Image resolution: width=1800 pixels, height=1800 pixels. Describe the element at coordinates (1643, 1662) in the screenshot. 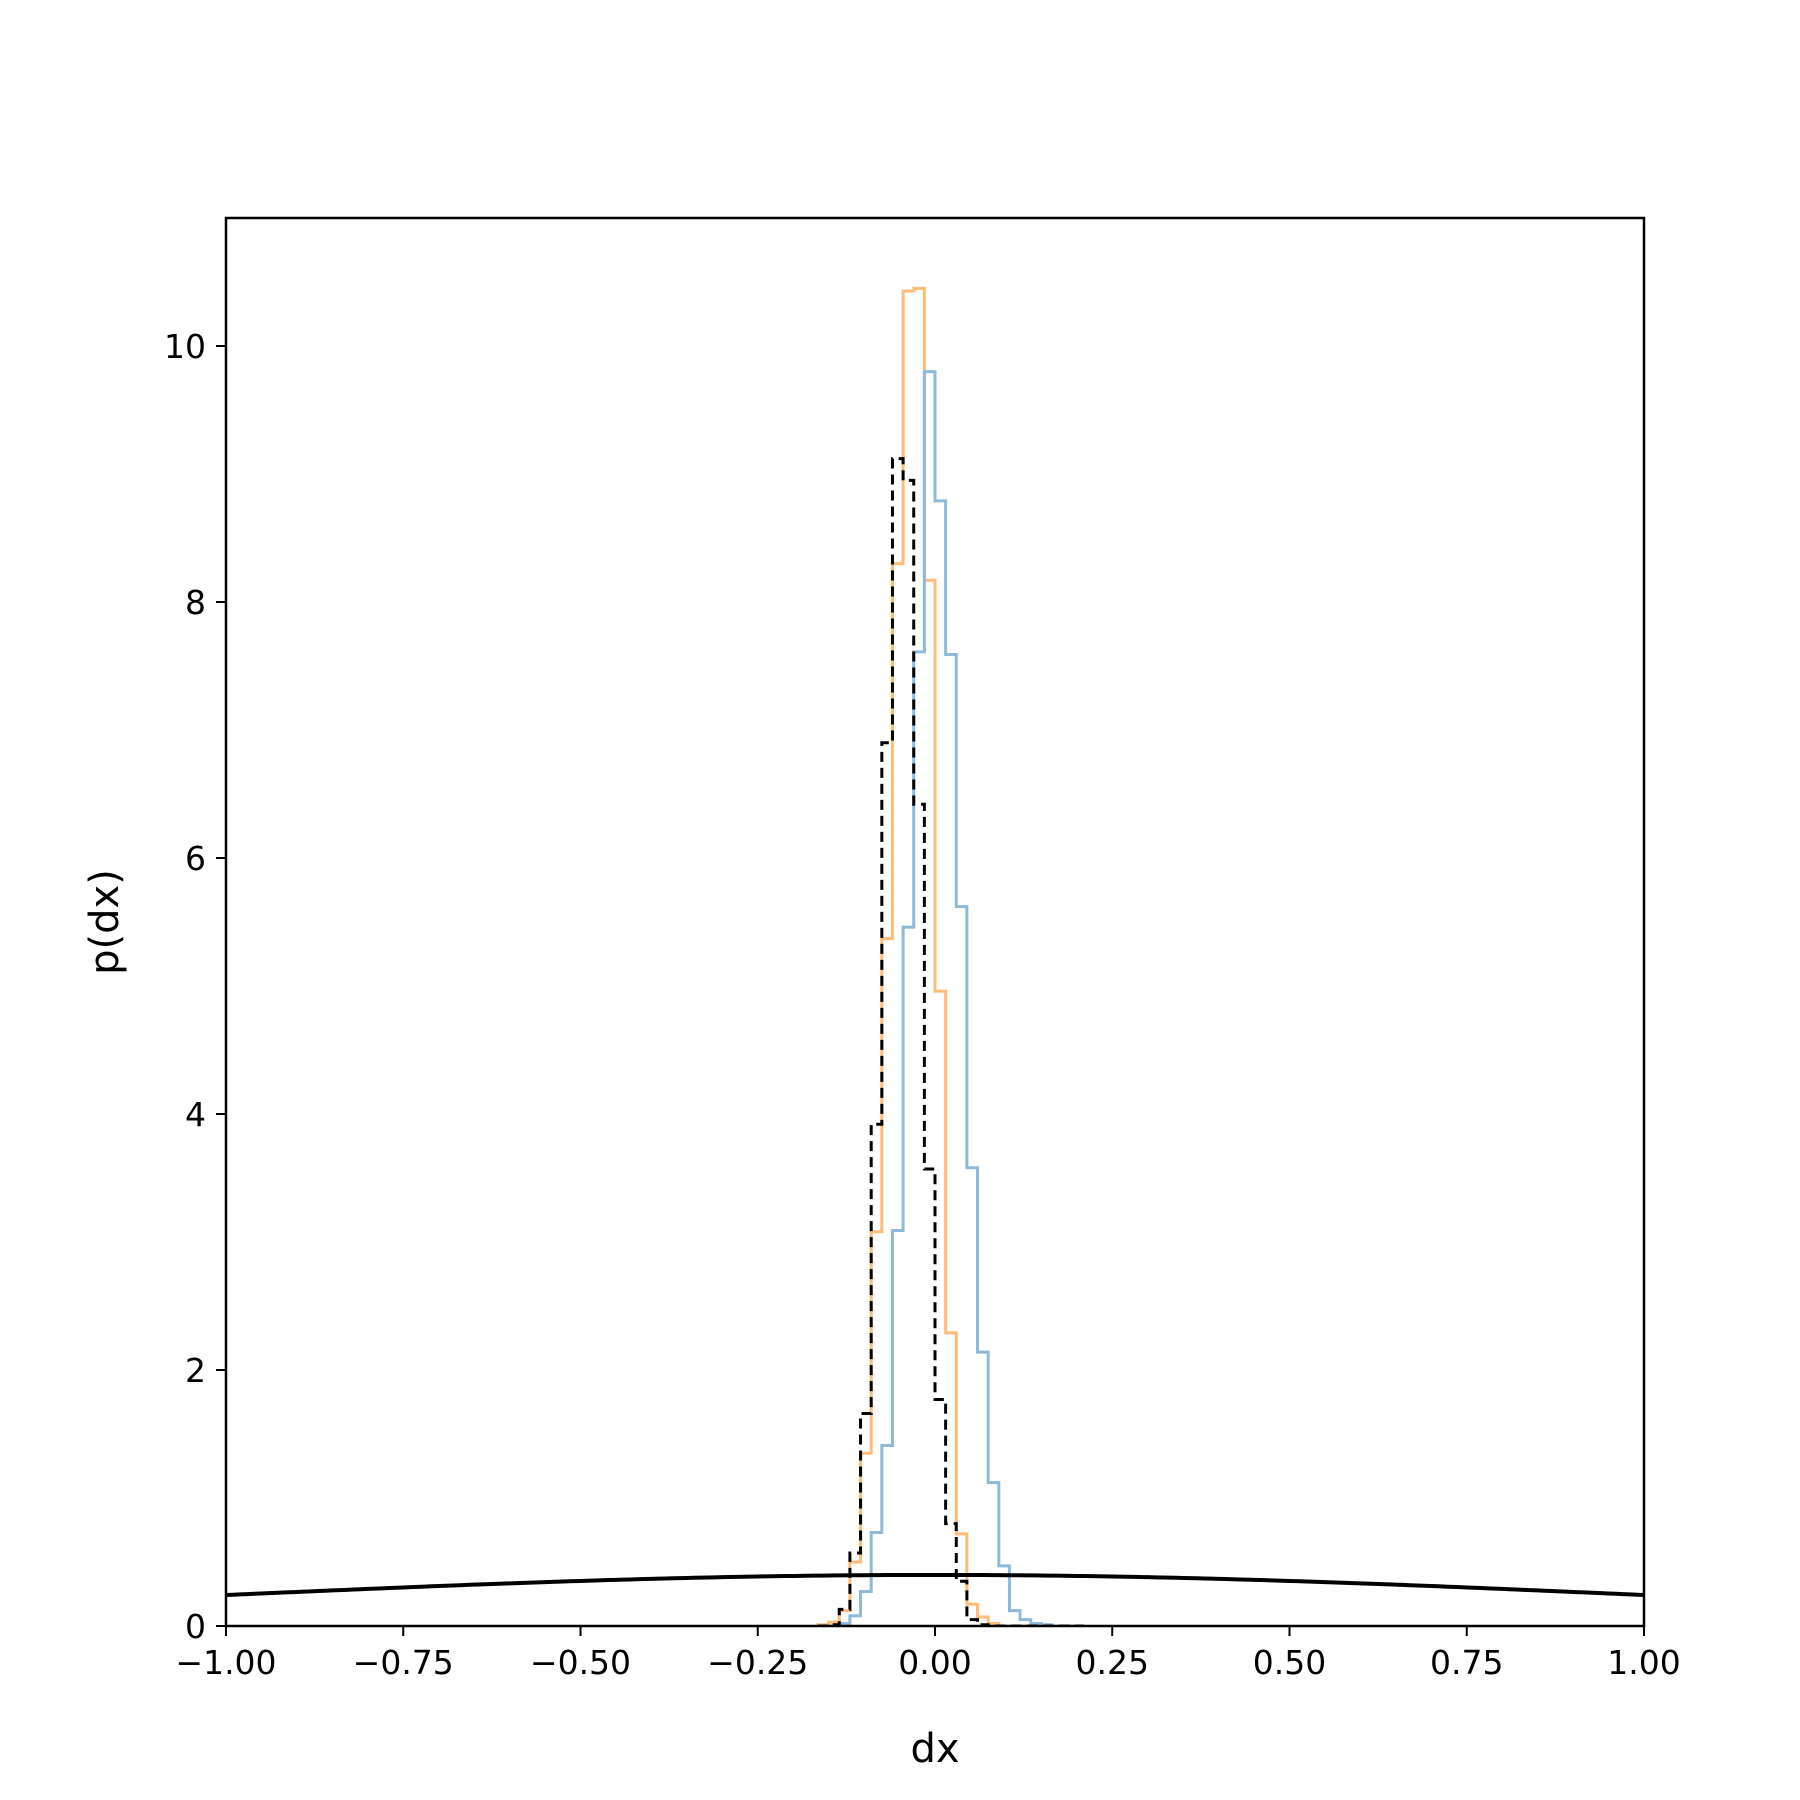

I see `x-tick-label: 1.00` at that location.